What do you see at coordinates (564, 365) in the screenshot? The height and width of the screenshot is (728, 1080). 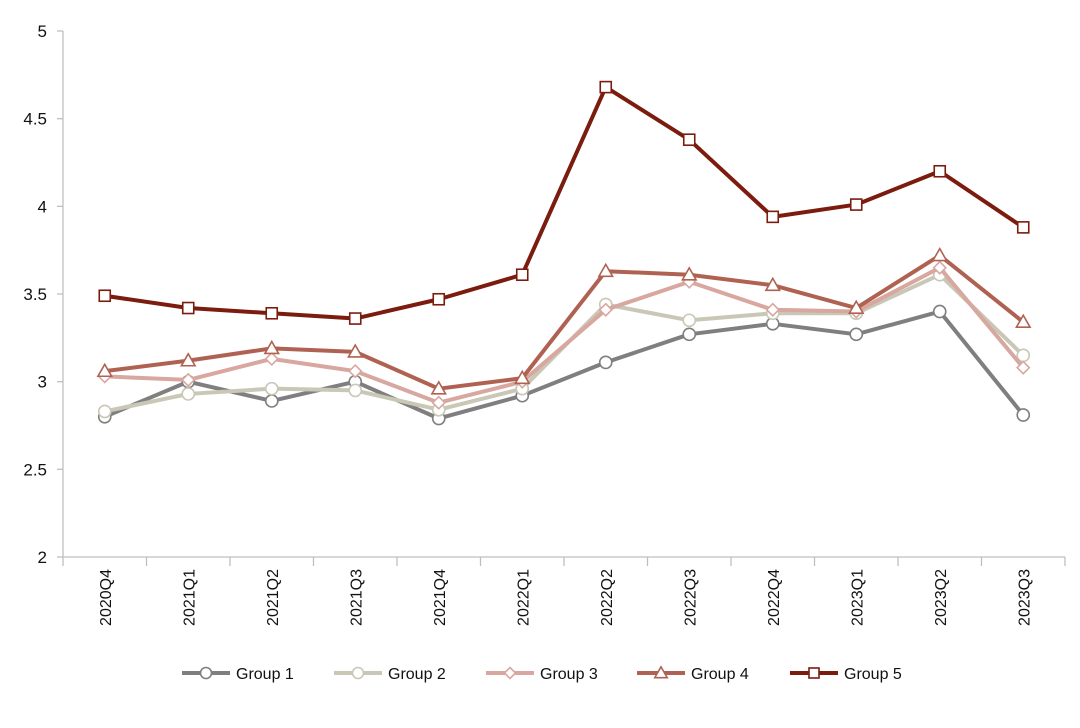 I see `series-line` at bounding box center [564, 365].